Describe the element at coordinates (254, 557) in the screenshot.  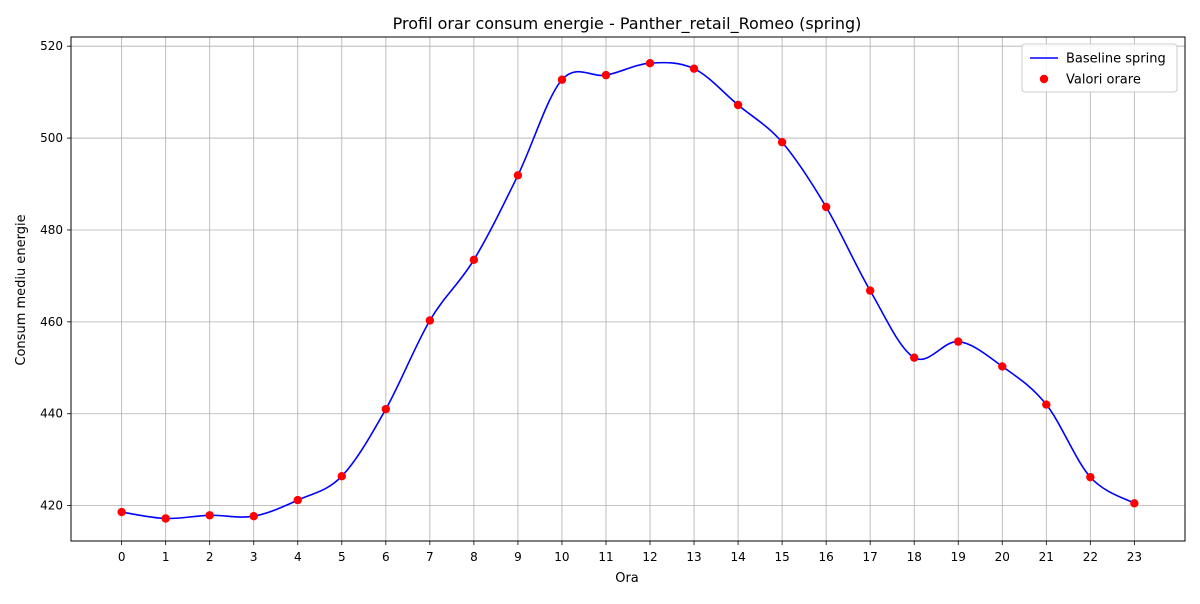
I see `x-tick-label: 3` at that location.